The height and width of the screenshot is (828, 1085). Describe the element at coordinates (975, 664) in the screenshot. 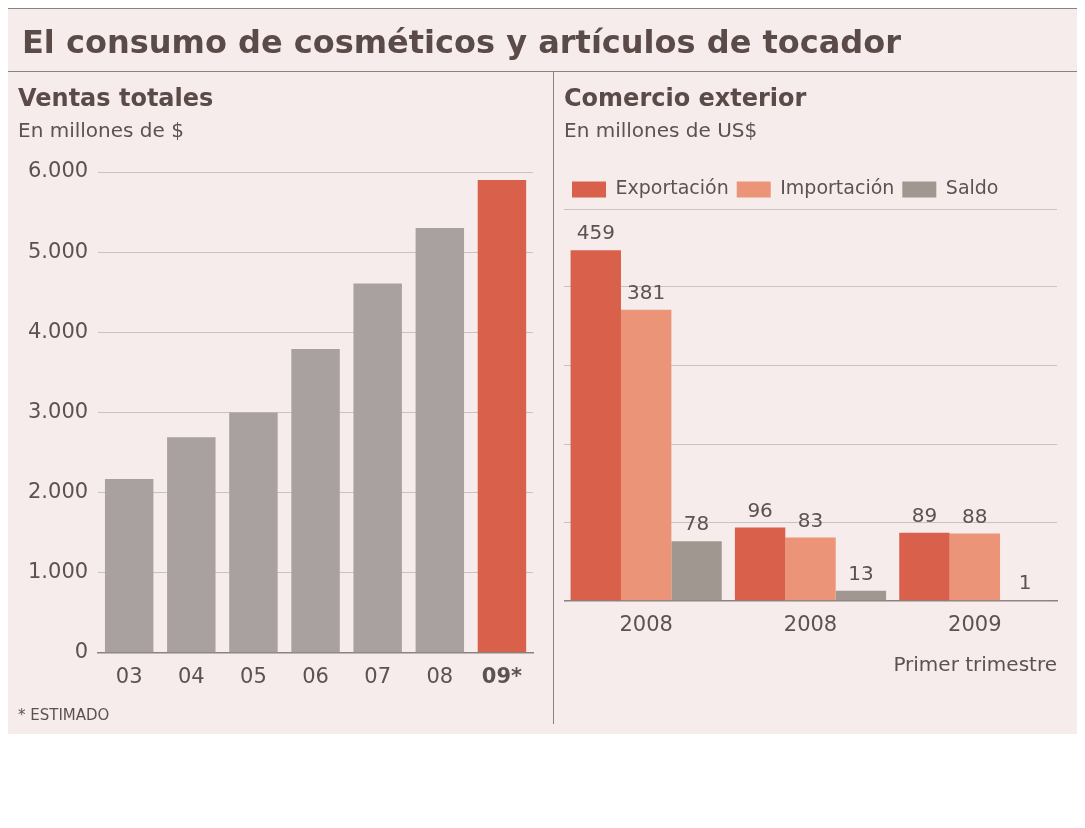

I see `x-axis-title: Primer trimestre` at that location.